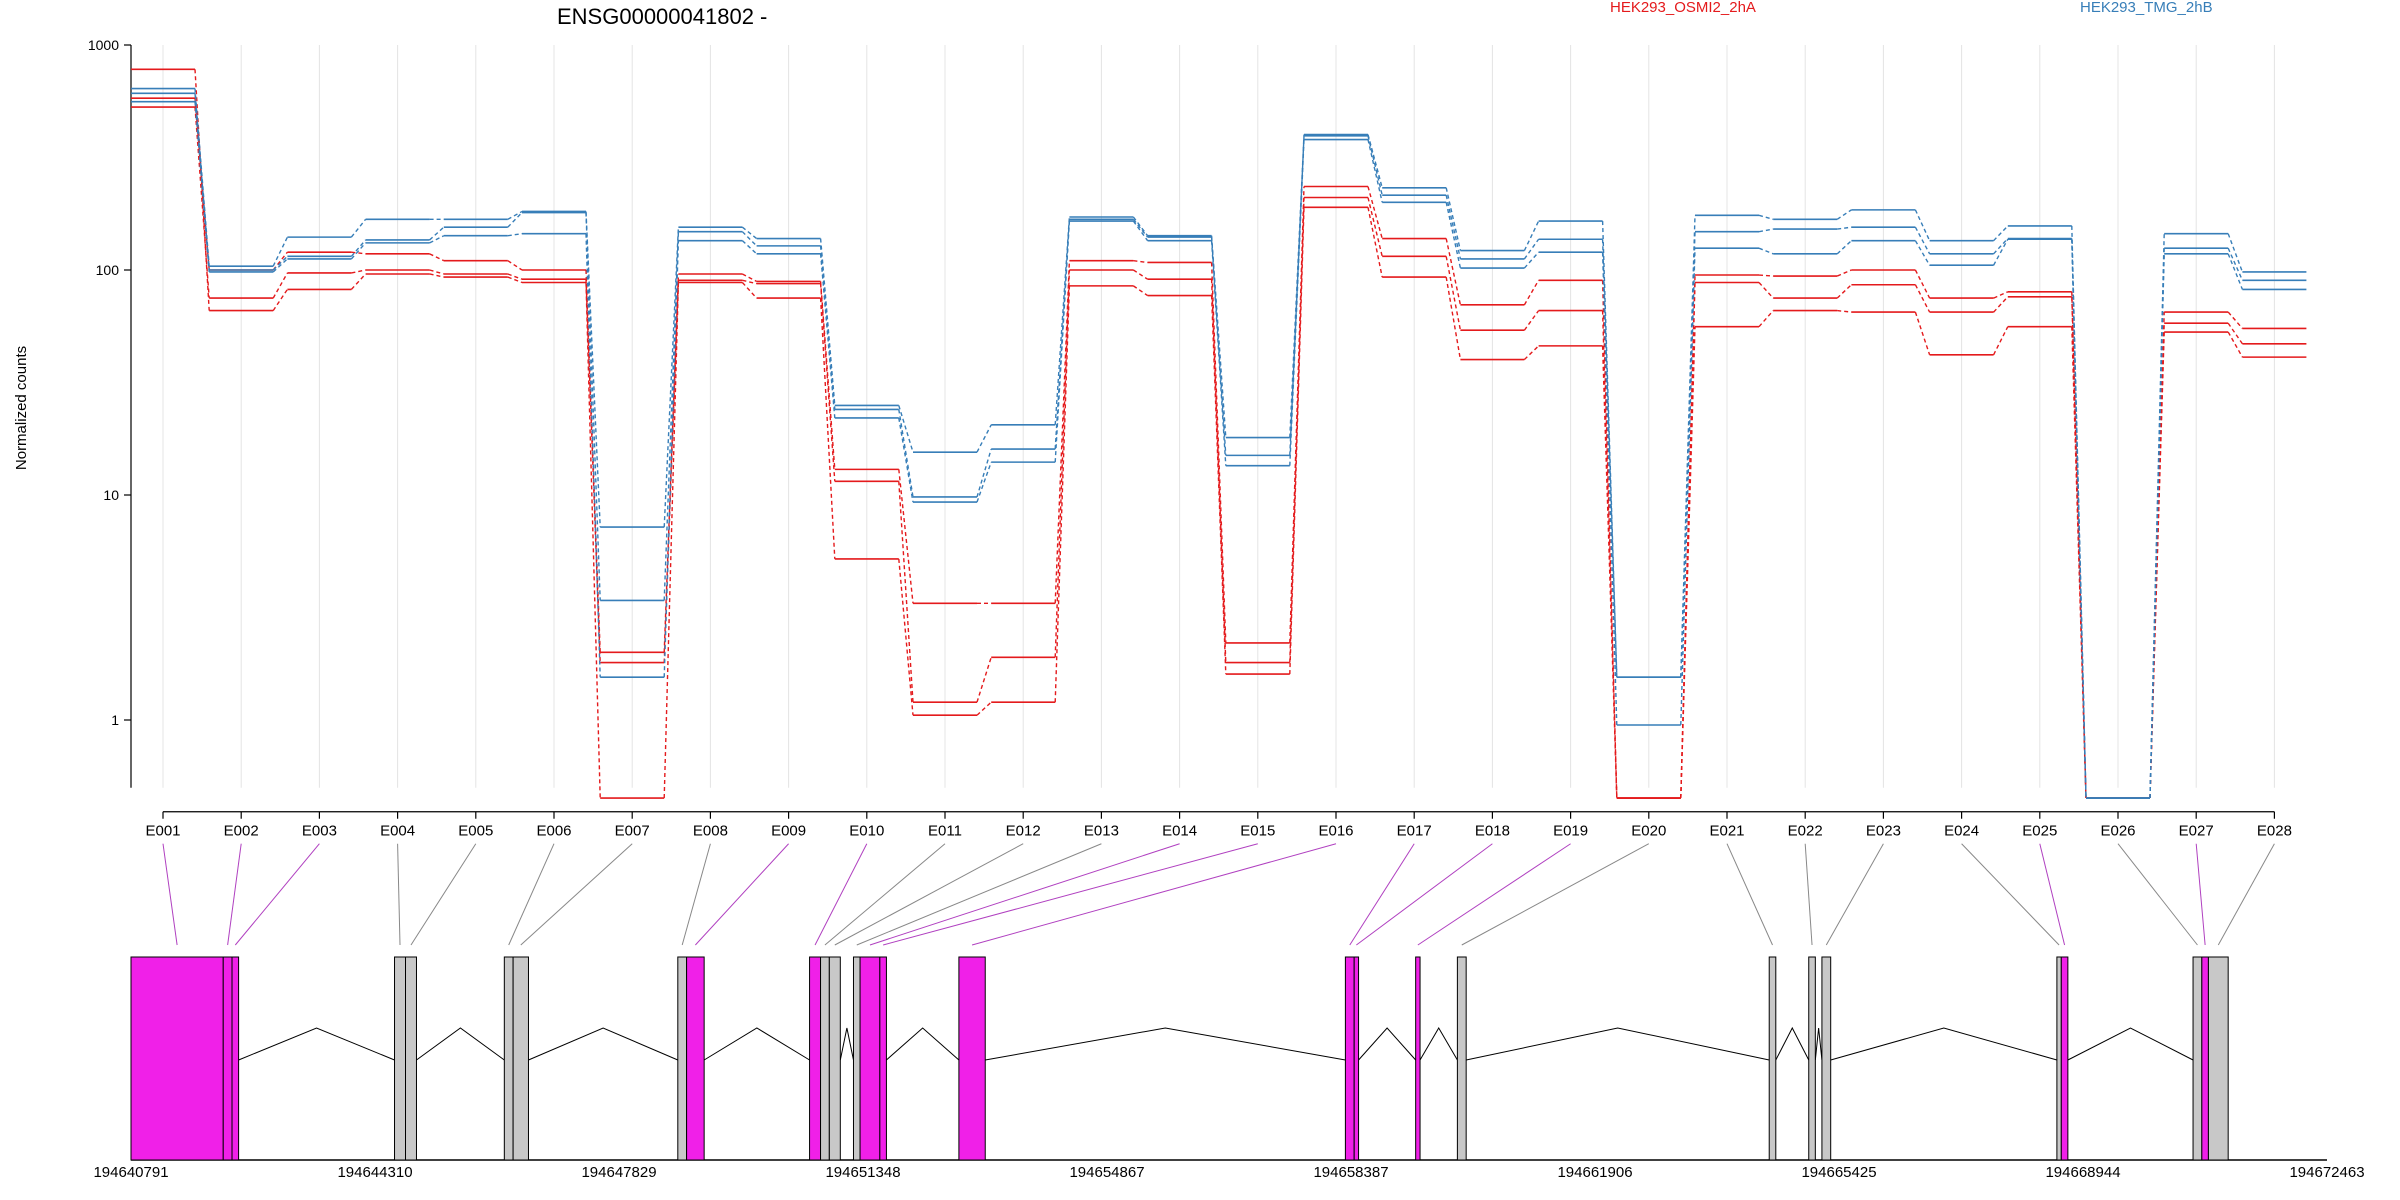 Image resolution: width=2400 pixels, height=1200 pixels. What do you see at coordinates (2059, 1058) in the screenshot?
I see `exon-box-E024` at bounding box center [2059, 1058].